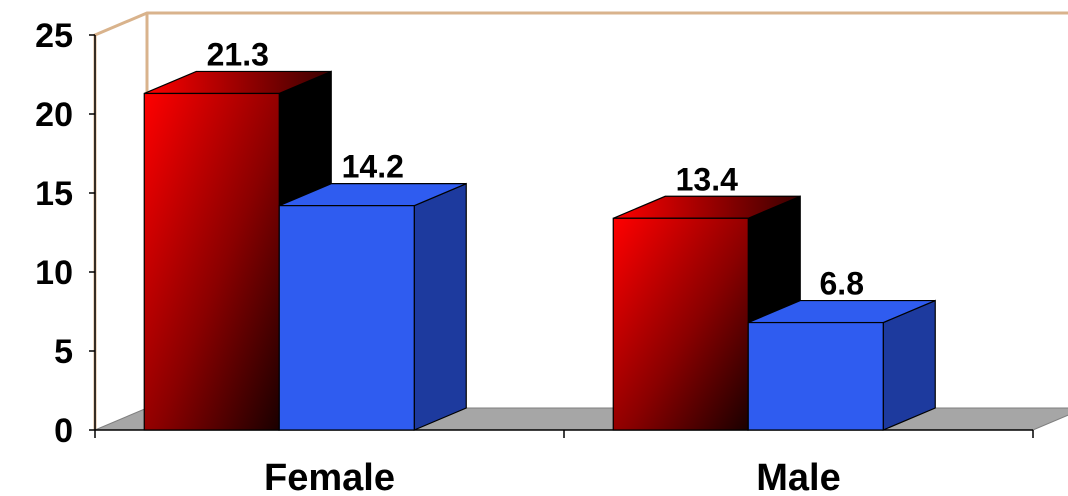 Image resolution: width=1068 pixels, height=496 pixels. What do you see at coordinates (842, 284) in the screenshot?
I see `data-label: 6.8` at bounding box center [842, 284].